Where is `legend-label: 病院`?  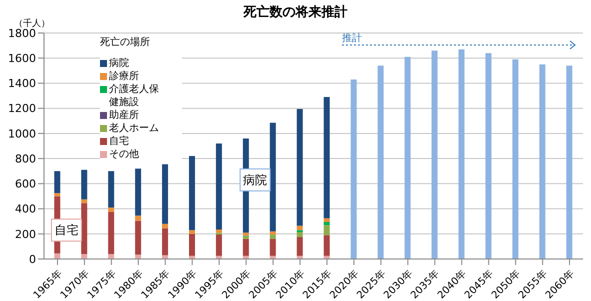
legend-label: 病院 is located at coordinates (119, 63).